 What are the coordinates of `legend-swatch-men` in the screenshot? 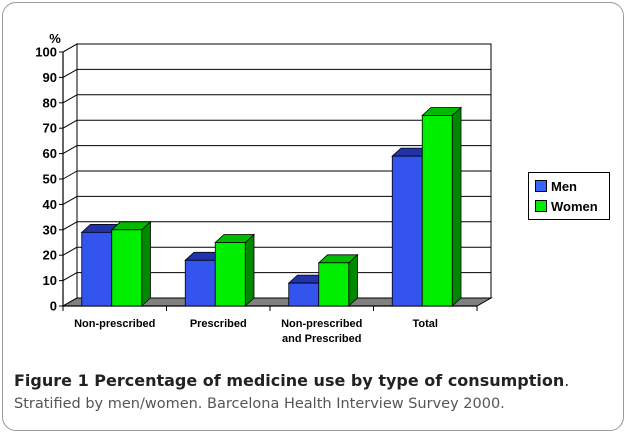 It's located at (541, 186).